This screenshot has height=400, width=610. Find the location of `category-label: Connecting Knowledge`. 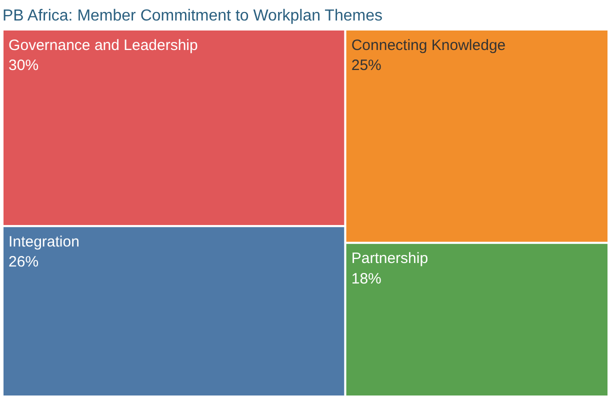

category-label: Connecting Knowledge is located at coordinates (428, 45).